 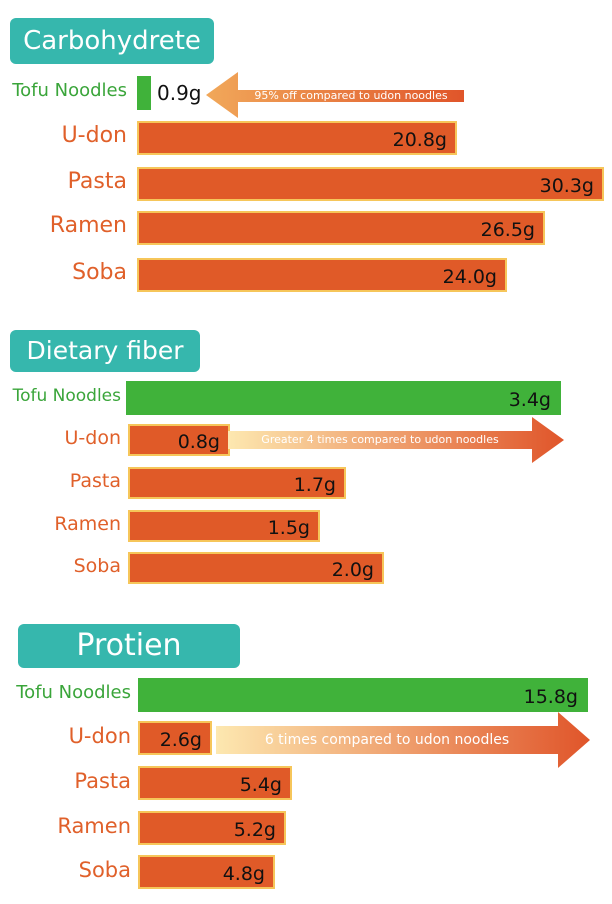 I want to click on chart-title-2: Protien, so click(x=129, y=646).